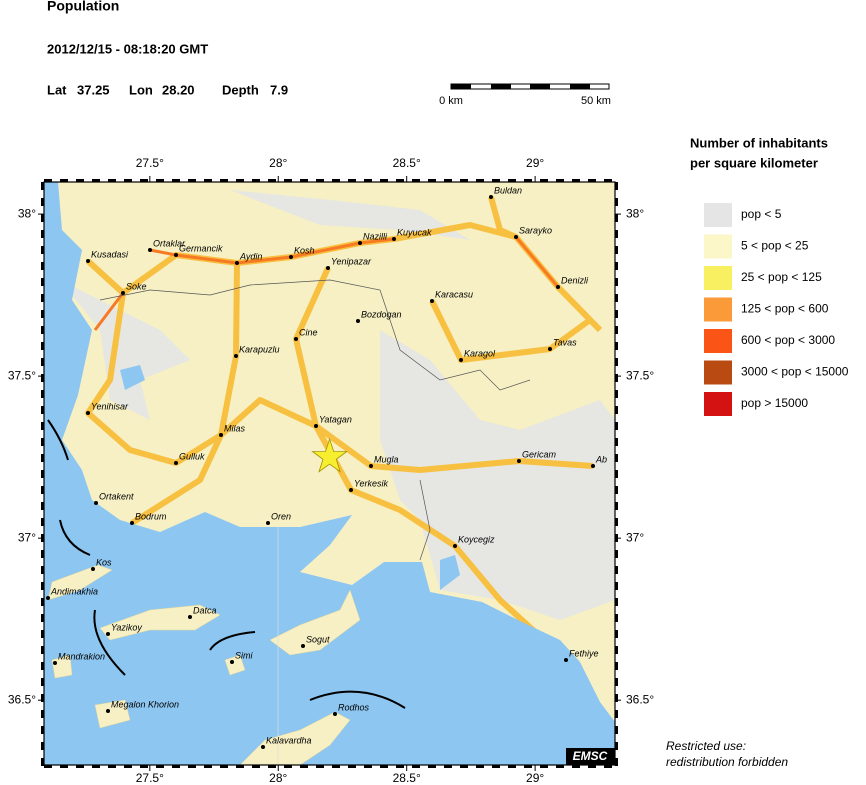 This screenshot has width=866, height=785. What do you see at coordinates (279, 89) in the screenshot?
I see `depth-value: 7.9` at bounding box center [279, 89].